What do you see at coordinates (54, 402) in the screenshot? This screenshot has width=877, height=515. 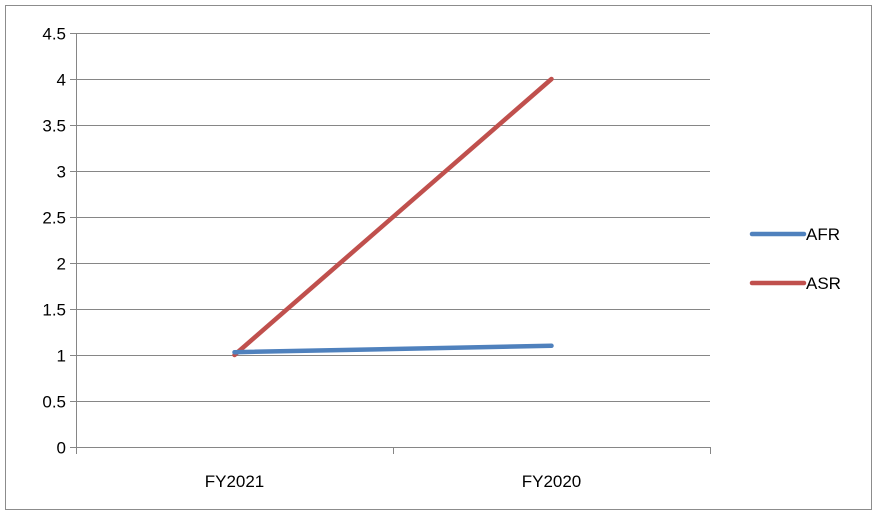 I see `y-tick-label: 0.5` at bounding box center [54, 402].